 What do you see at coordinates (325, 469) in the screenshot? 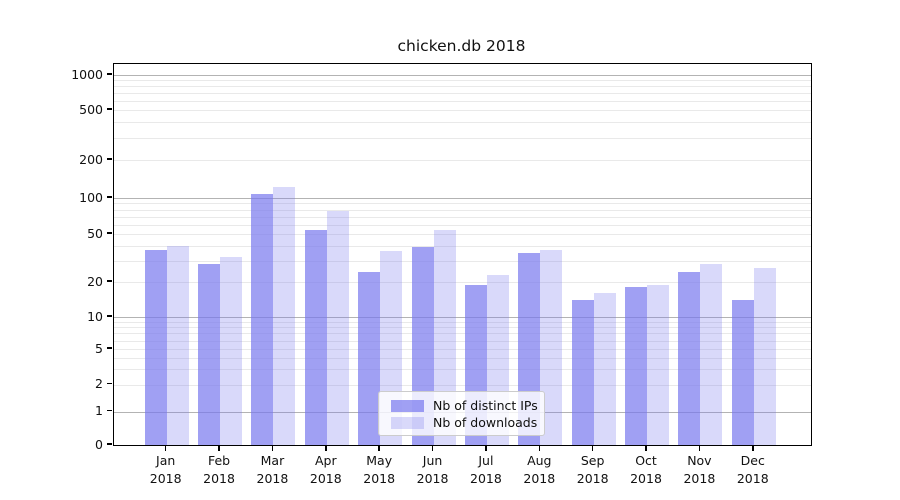
I see `x-tick-label: Apr 2018` at bounding box center [325, 469].